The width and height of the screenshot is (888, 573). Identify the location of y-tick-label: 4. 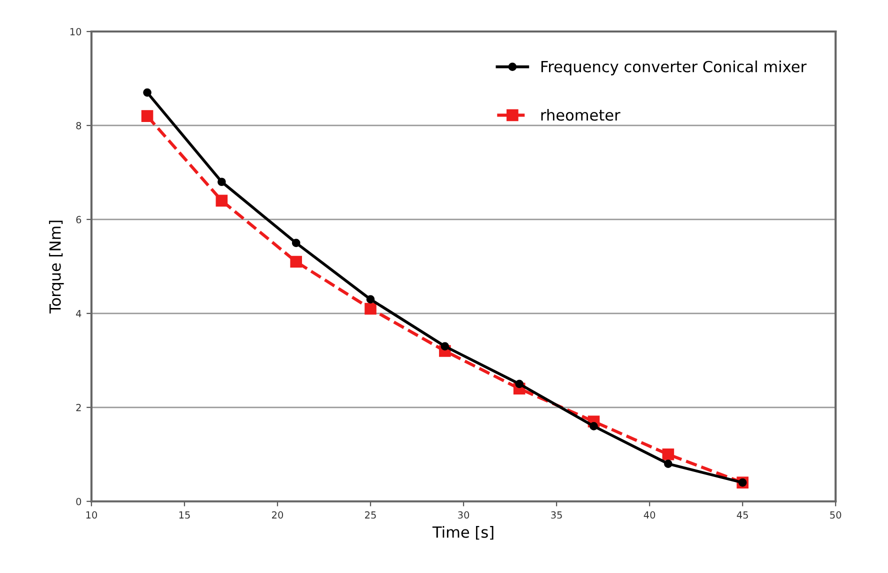
(79, 314).